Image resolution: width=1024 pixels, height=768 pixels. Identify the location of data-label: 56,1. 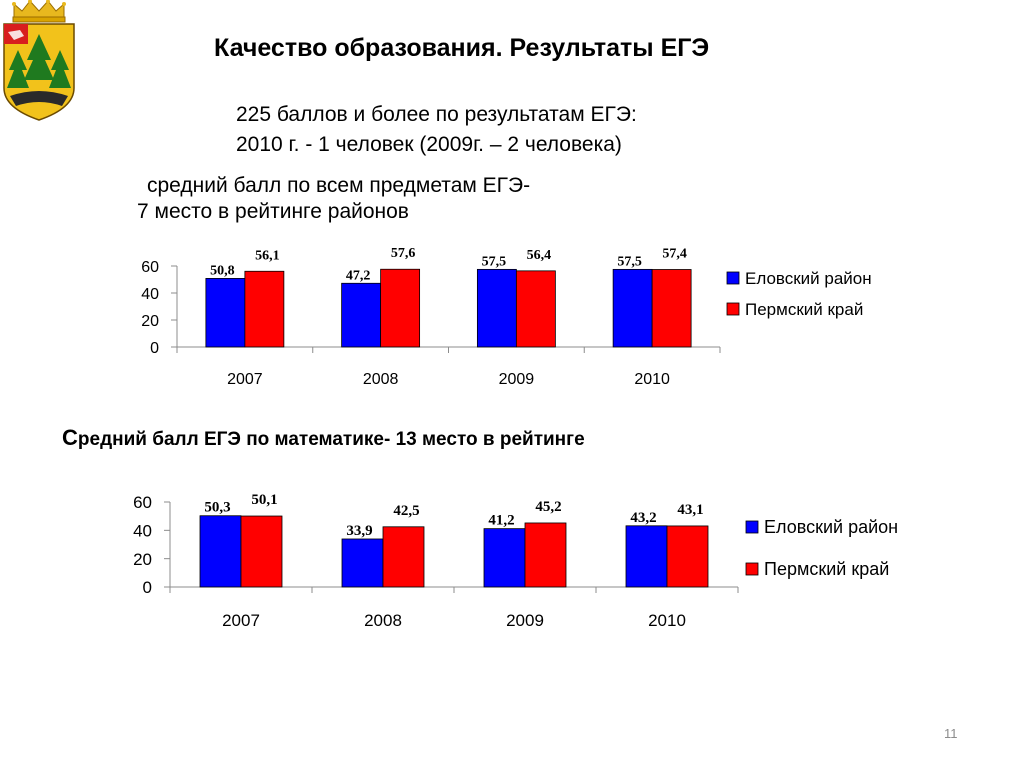
(267, 255).